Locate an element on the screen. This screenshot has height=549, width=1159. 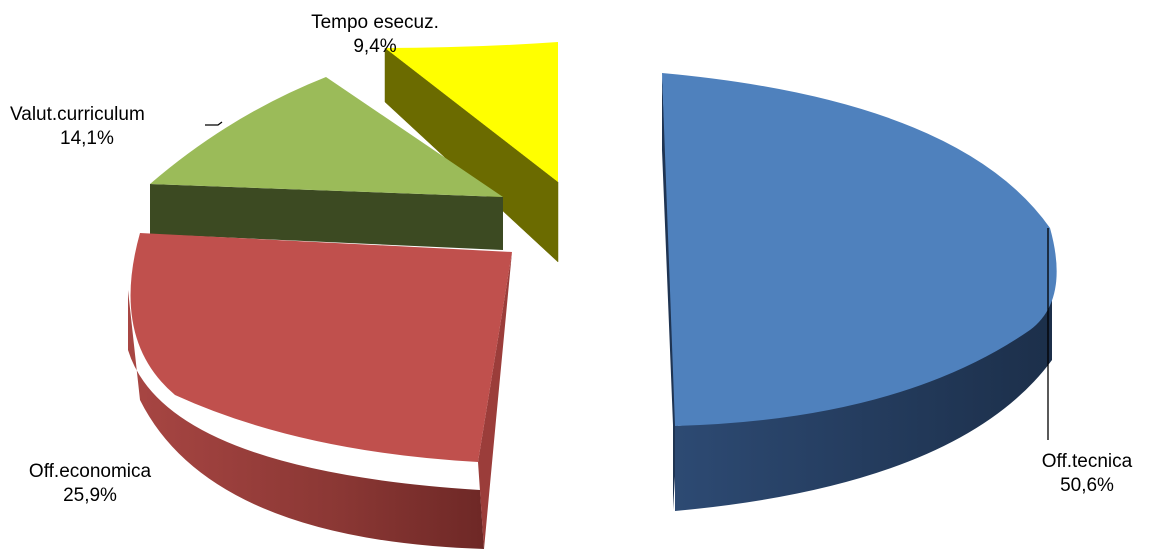
slice-percent: 9,4% is located at coordinates (375, 46).